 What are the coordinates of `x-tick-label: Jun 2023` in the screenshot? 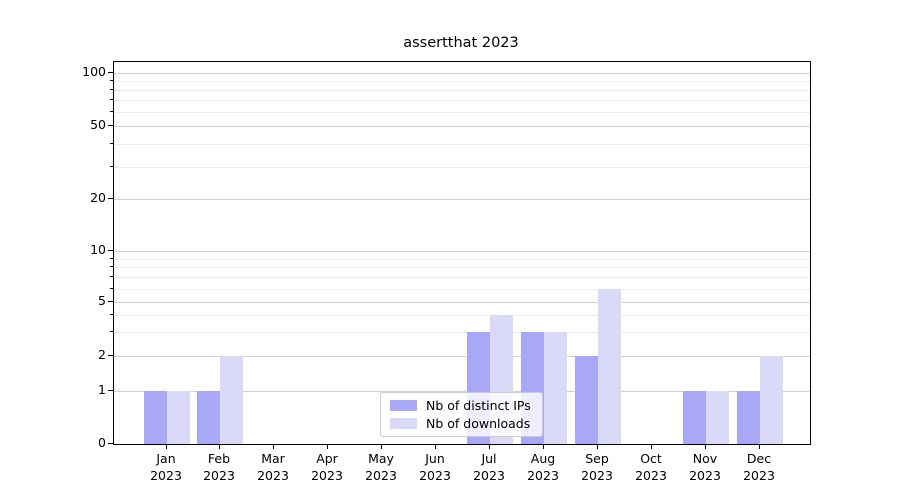 It's located at (435, 467).